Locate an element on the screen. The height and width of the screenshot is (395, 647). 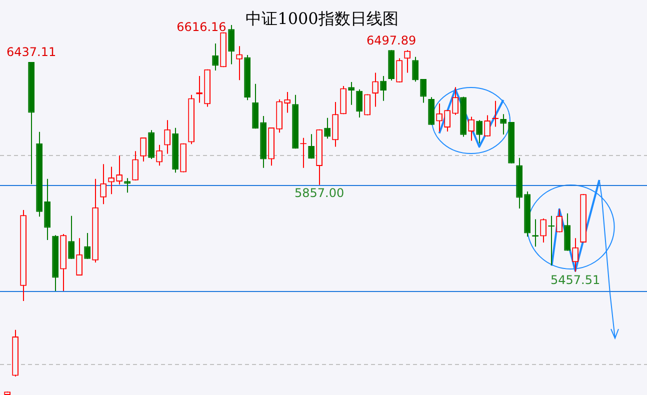
annotation: 6437.11 is located at coordinates (31, 52).